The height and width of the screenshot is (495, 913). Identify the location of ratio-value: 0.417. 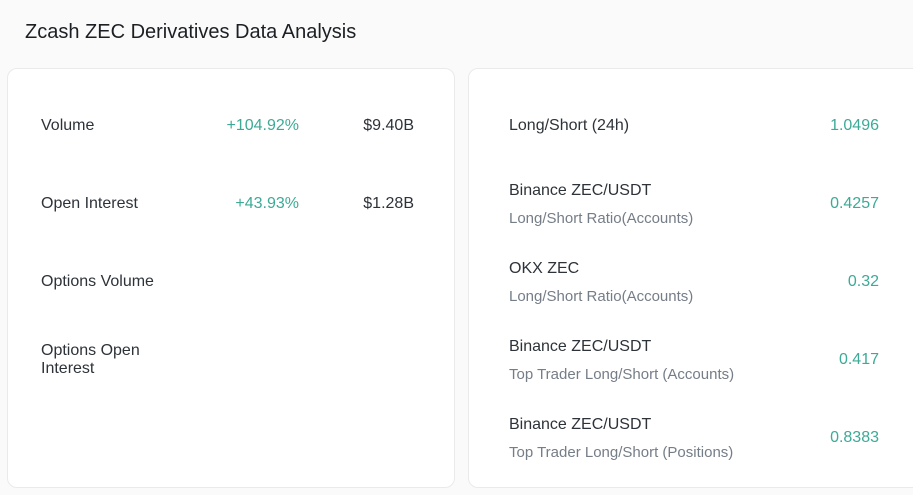
(858, 359).